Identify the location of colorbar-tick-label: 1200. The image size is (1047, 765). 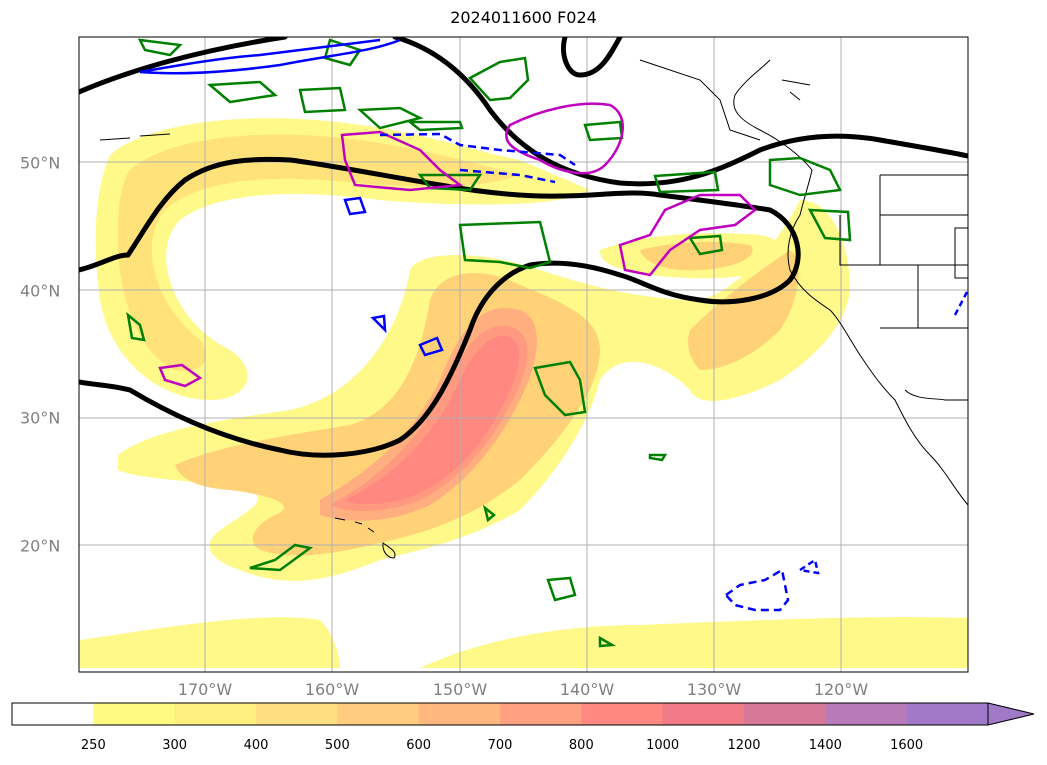
(744, 745).